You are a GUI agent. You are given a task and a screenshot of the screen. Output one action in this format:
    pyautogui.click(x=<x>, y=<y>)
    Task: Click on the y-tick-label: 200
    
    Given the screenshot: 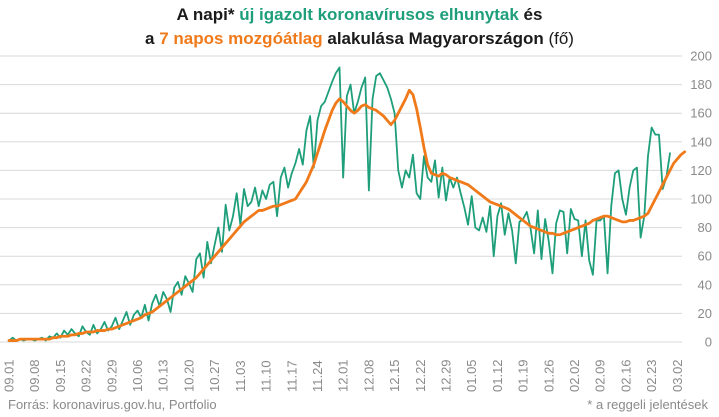 What is the action you would take?
    pyautogui.click(x=701, y=56)
    